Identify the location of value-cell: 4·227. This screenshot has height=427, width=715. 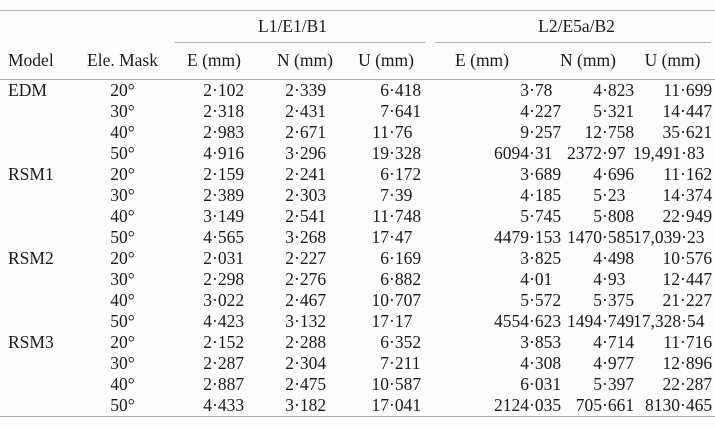
(491, 111).